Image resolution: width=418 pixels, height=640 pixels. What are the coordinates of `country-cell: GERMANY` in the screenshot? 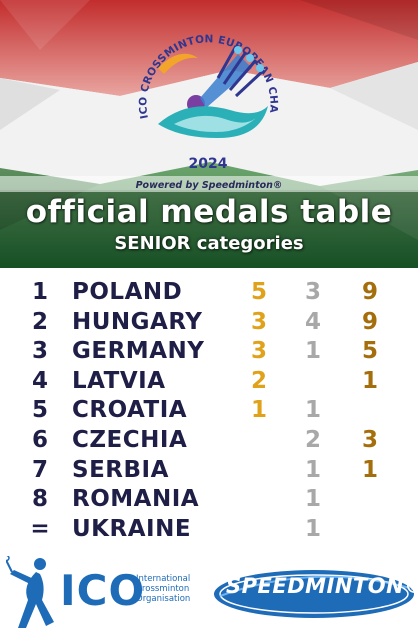 It's located at (138, 351).